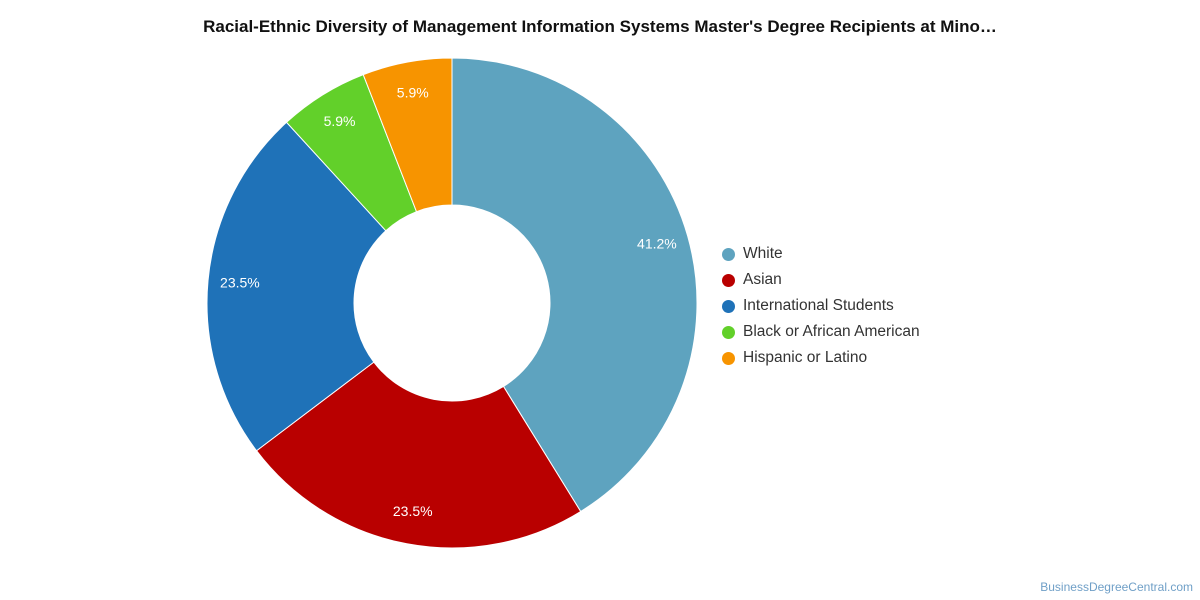  I want to click on legend-label: International Students, so click(818, 305).